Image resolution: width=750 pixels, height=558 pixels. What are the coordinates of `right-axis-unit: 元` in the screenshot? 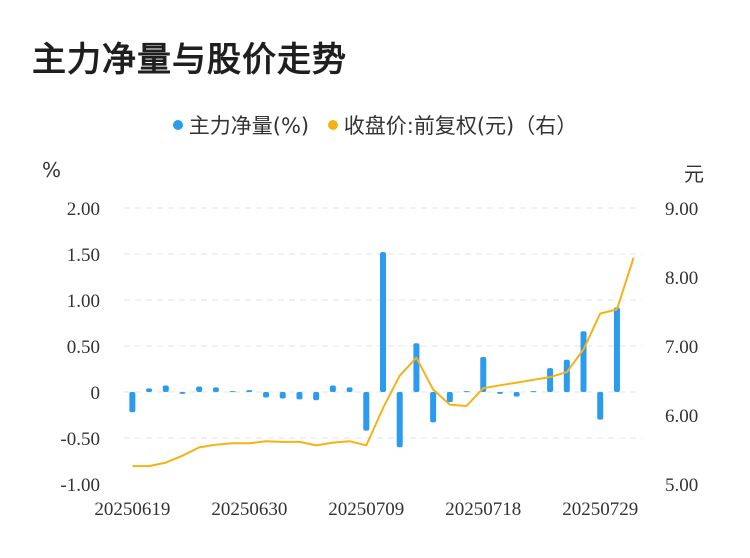 It's located at (694, 174).